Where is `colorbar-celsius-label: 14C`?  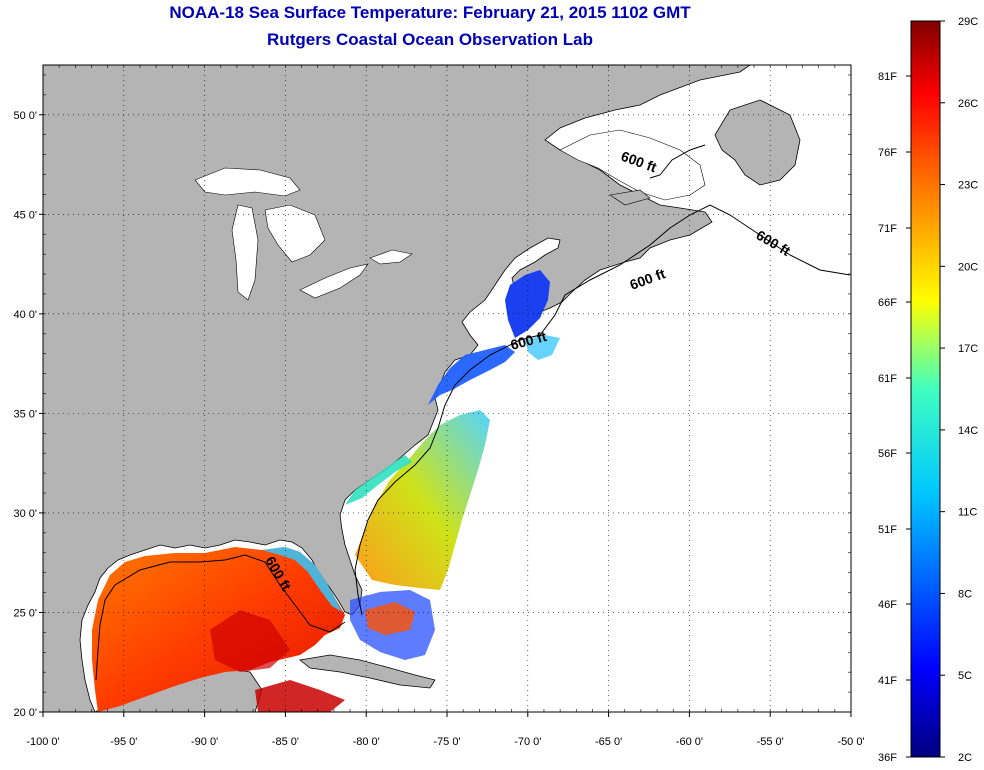 colorbar-celsius-label: 14C is located at coordinates (968, 431).